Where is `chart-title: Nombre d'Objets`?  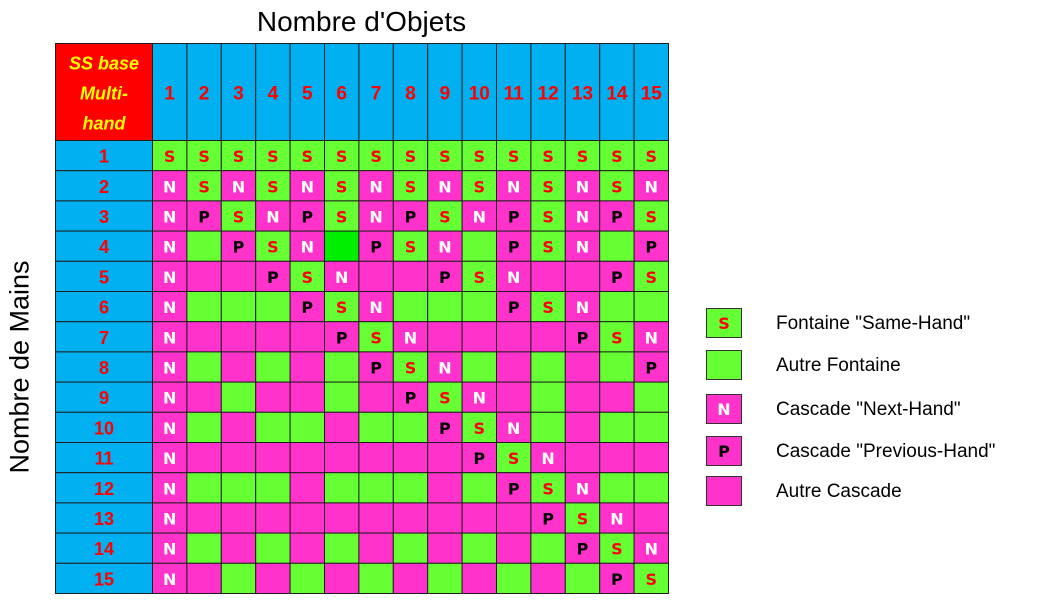 chart-title: Nombre d'Objets is located at coordinates (361, 21).